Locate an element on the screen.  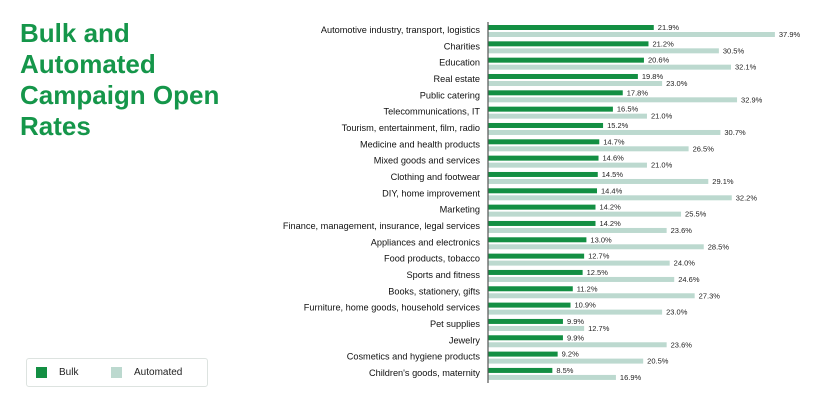
automated-value-label: 26.5% is located at coordinates (704, 148).